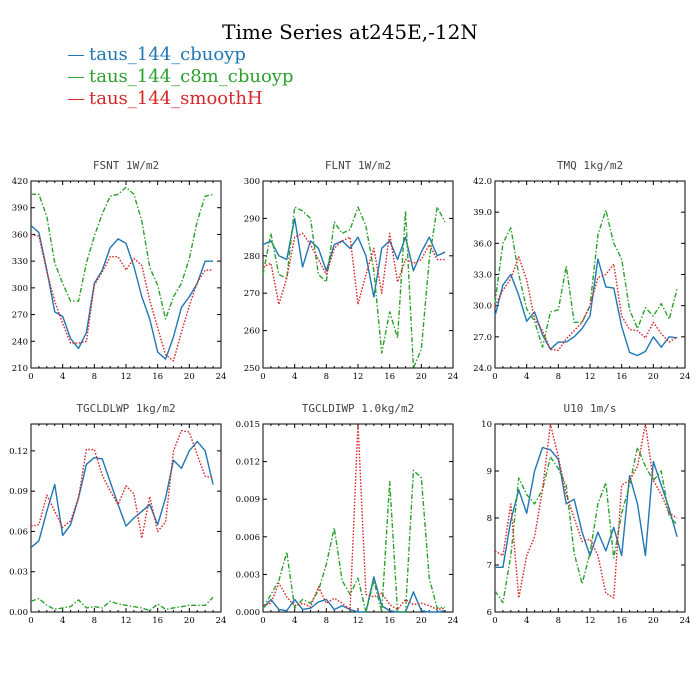  Describe the element at coordinates (20, 369) in the screenshot. I see `y-tick-label: 210` at that location.